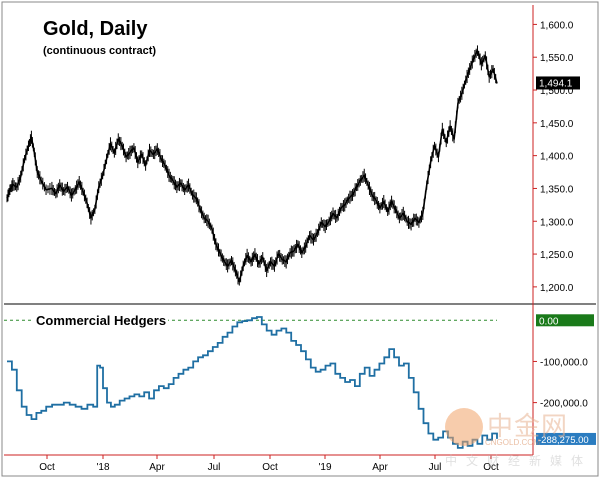 The image size is (600, 483). What do you see at coordinates (557, 91) in the screenshot?
I see `gold-y-tick-label: 1,500.0` at bounding box center [557, 91].